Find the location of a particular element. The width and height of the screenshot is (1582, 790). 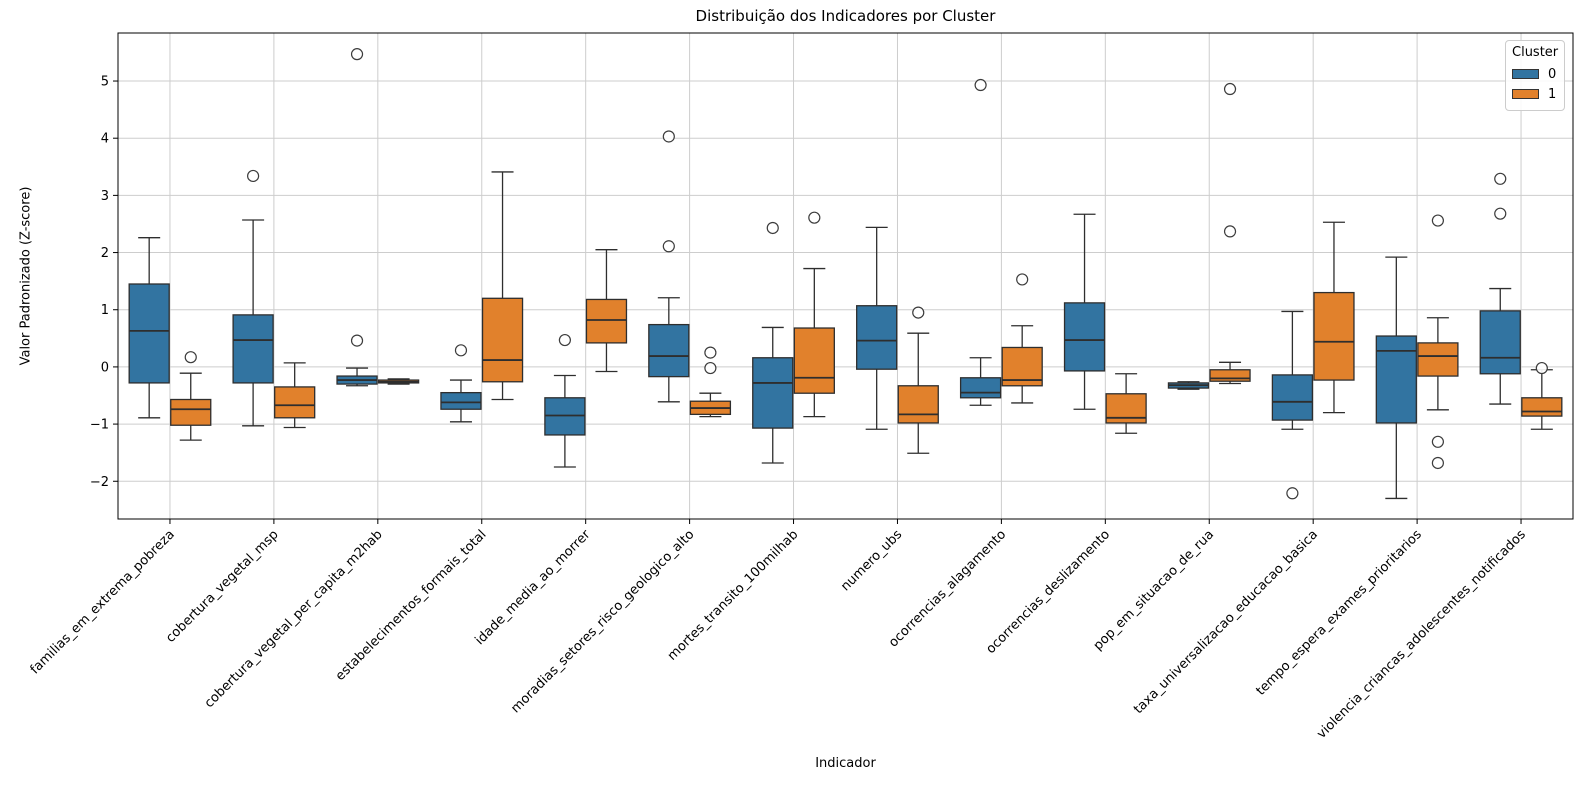

x-tick-label: ocorrencias_deslizamento is located at coordinates (1048, 592).